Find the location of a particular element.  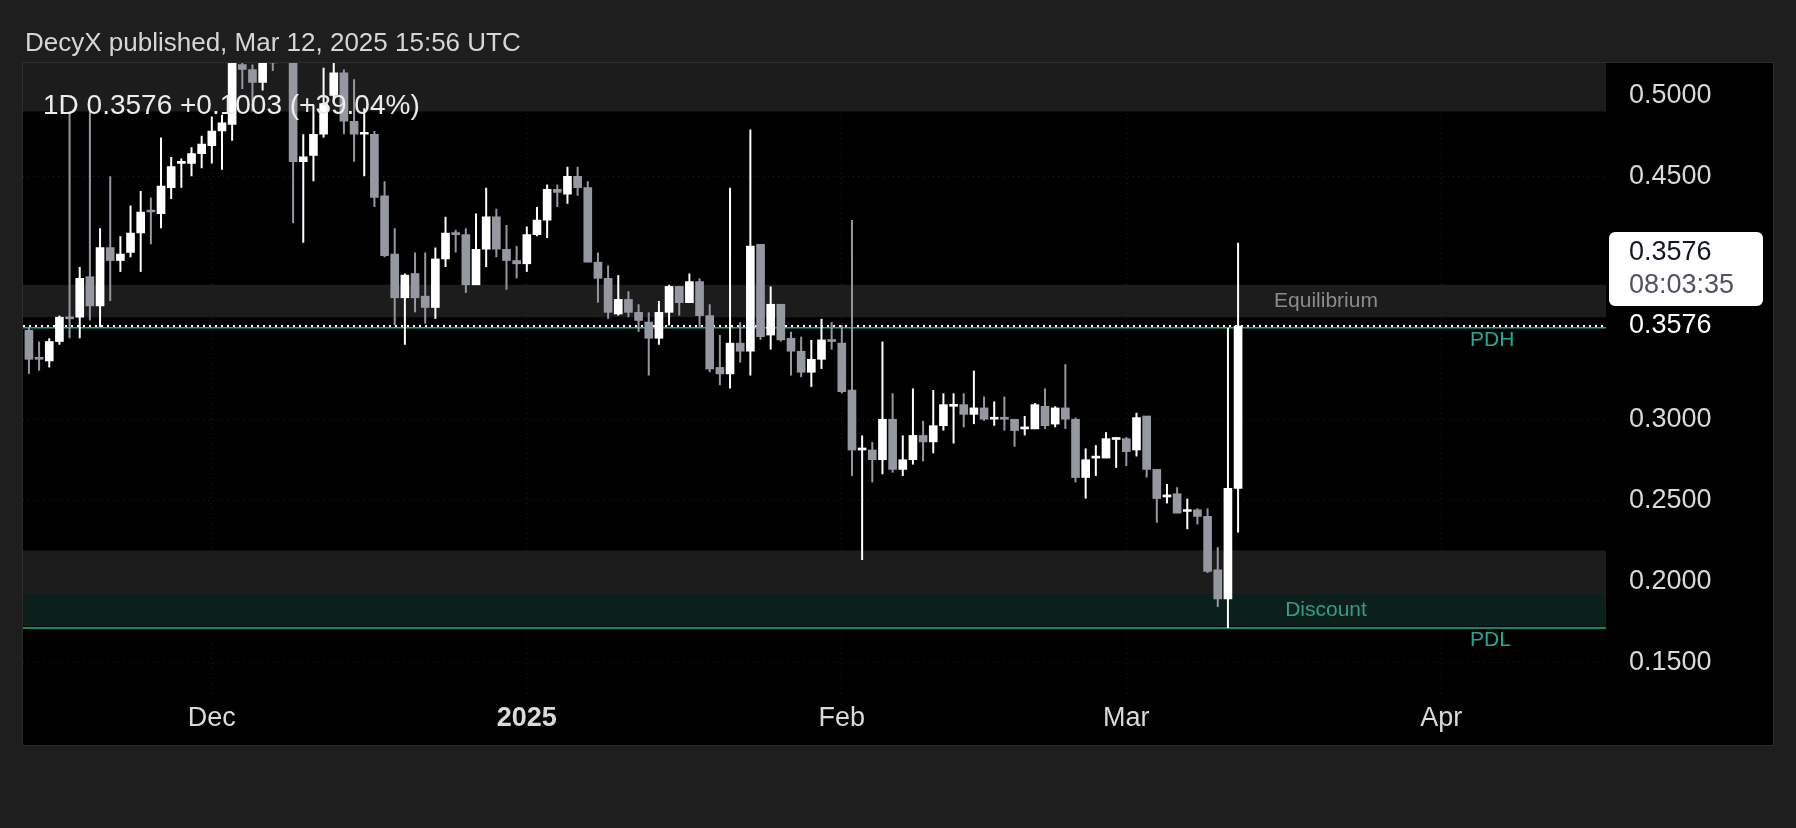

x-tick-label: Feb is located at coordinates (842, 717).